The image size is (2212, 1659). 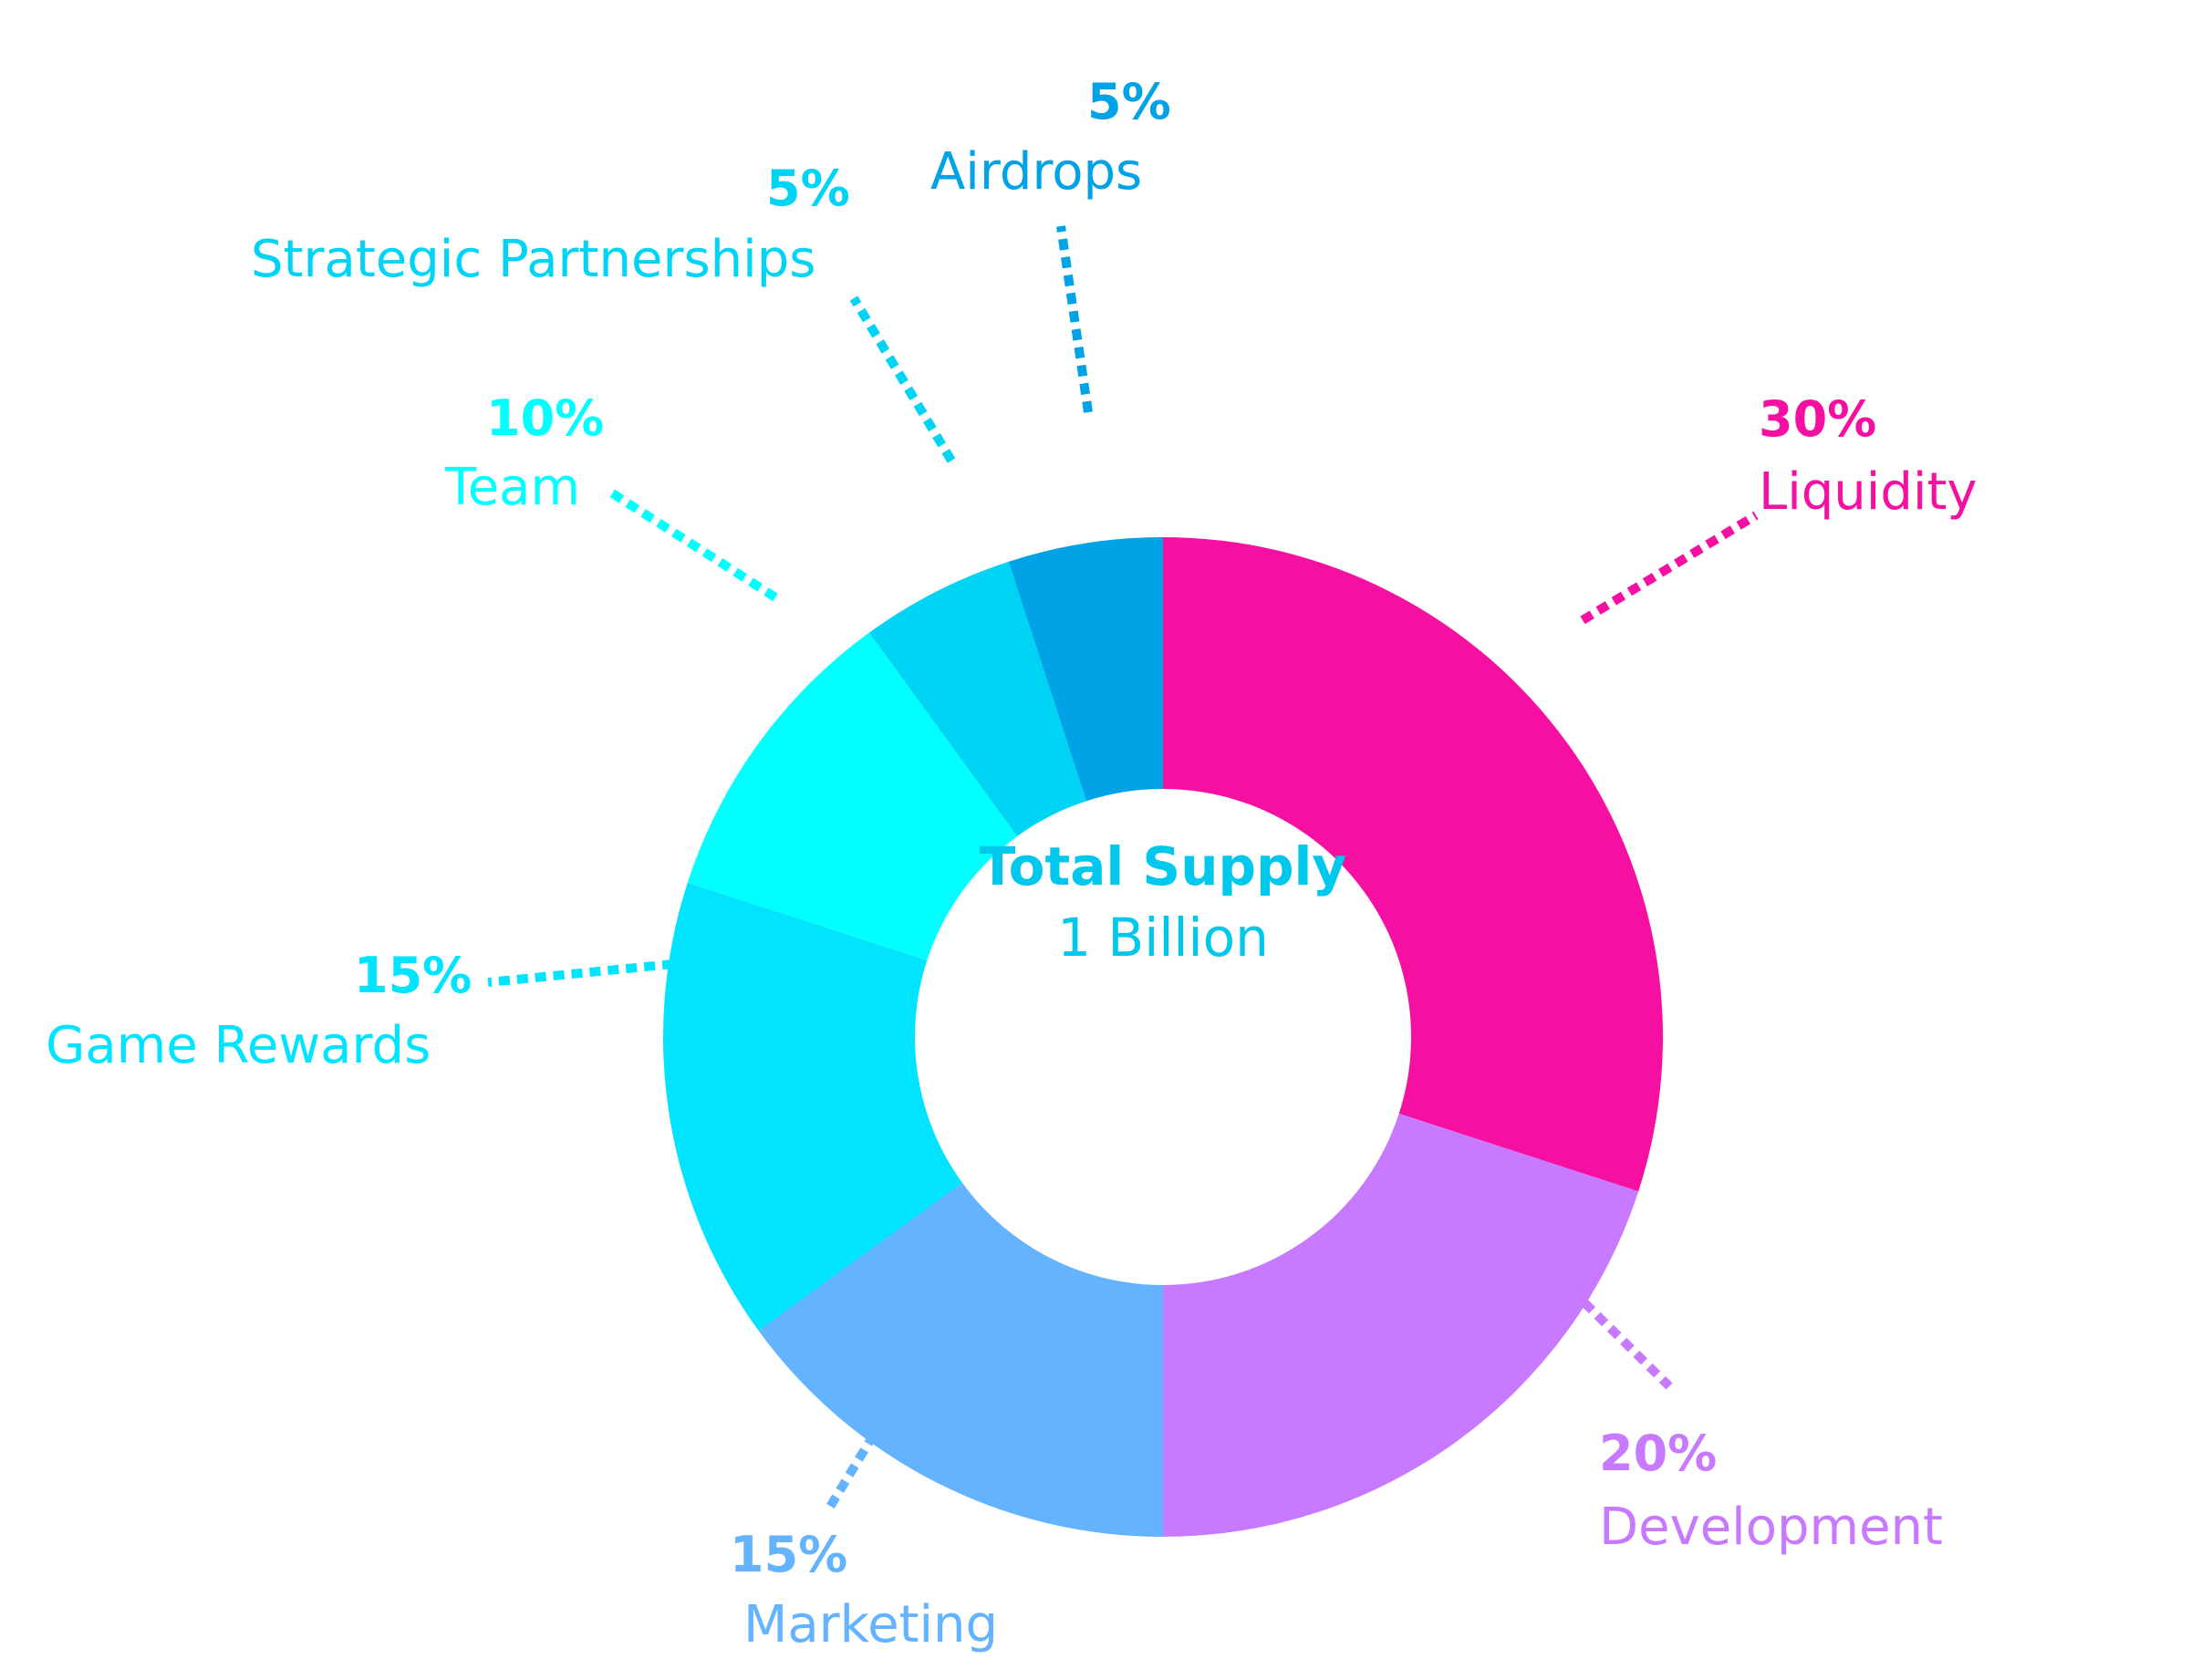 What do you see at coordinates (545, 418) in the screenshot?
I see `slice-percent-team: 10%` at bounding box center [545, 418].